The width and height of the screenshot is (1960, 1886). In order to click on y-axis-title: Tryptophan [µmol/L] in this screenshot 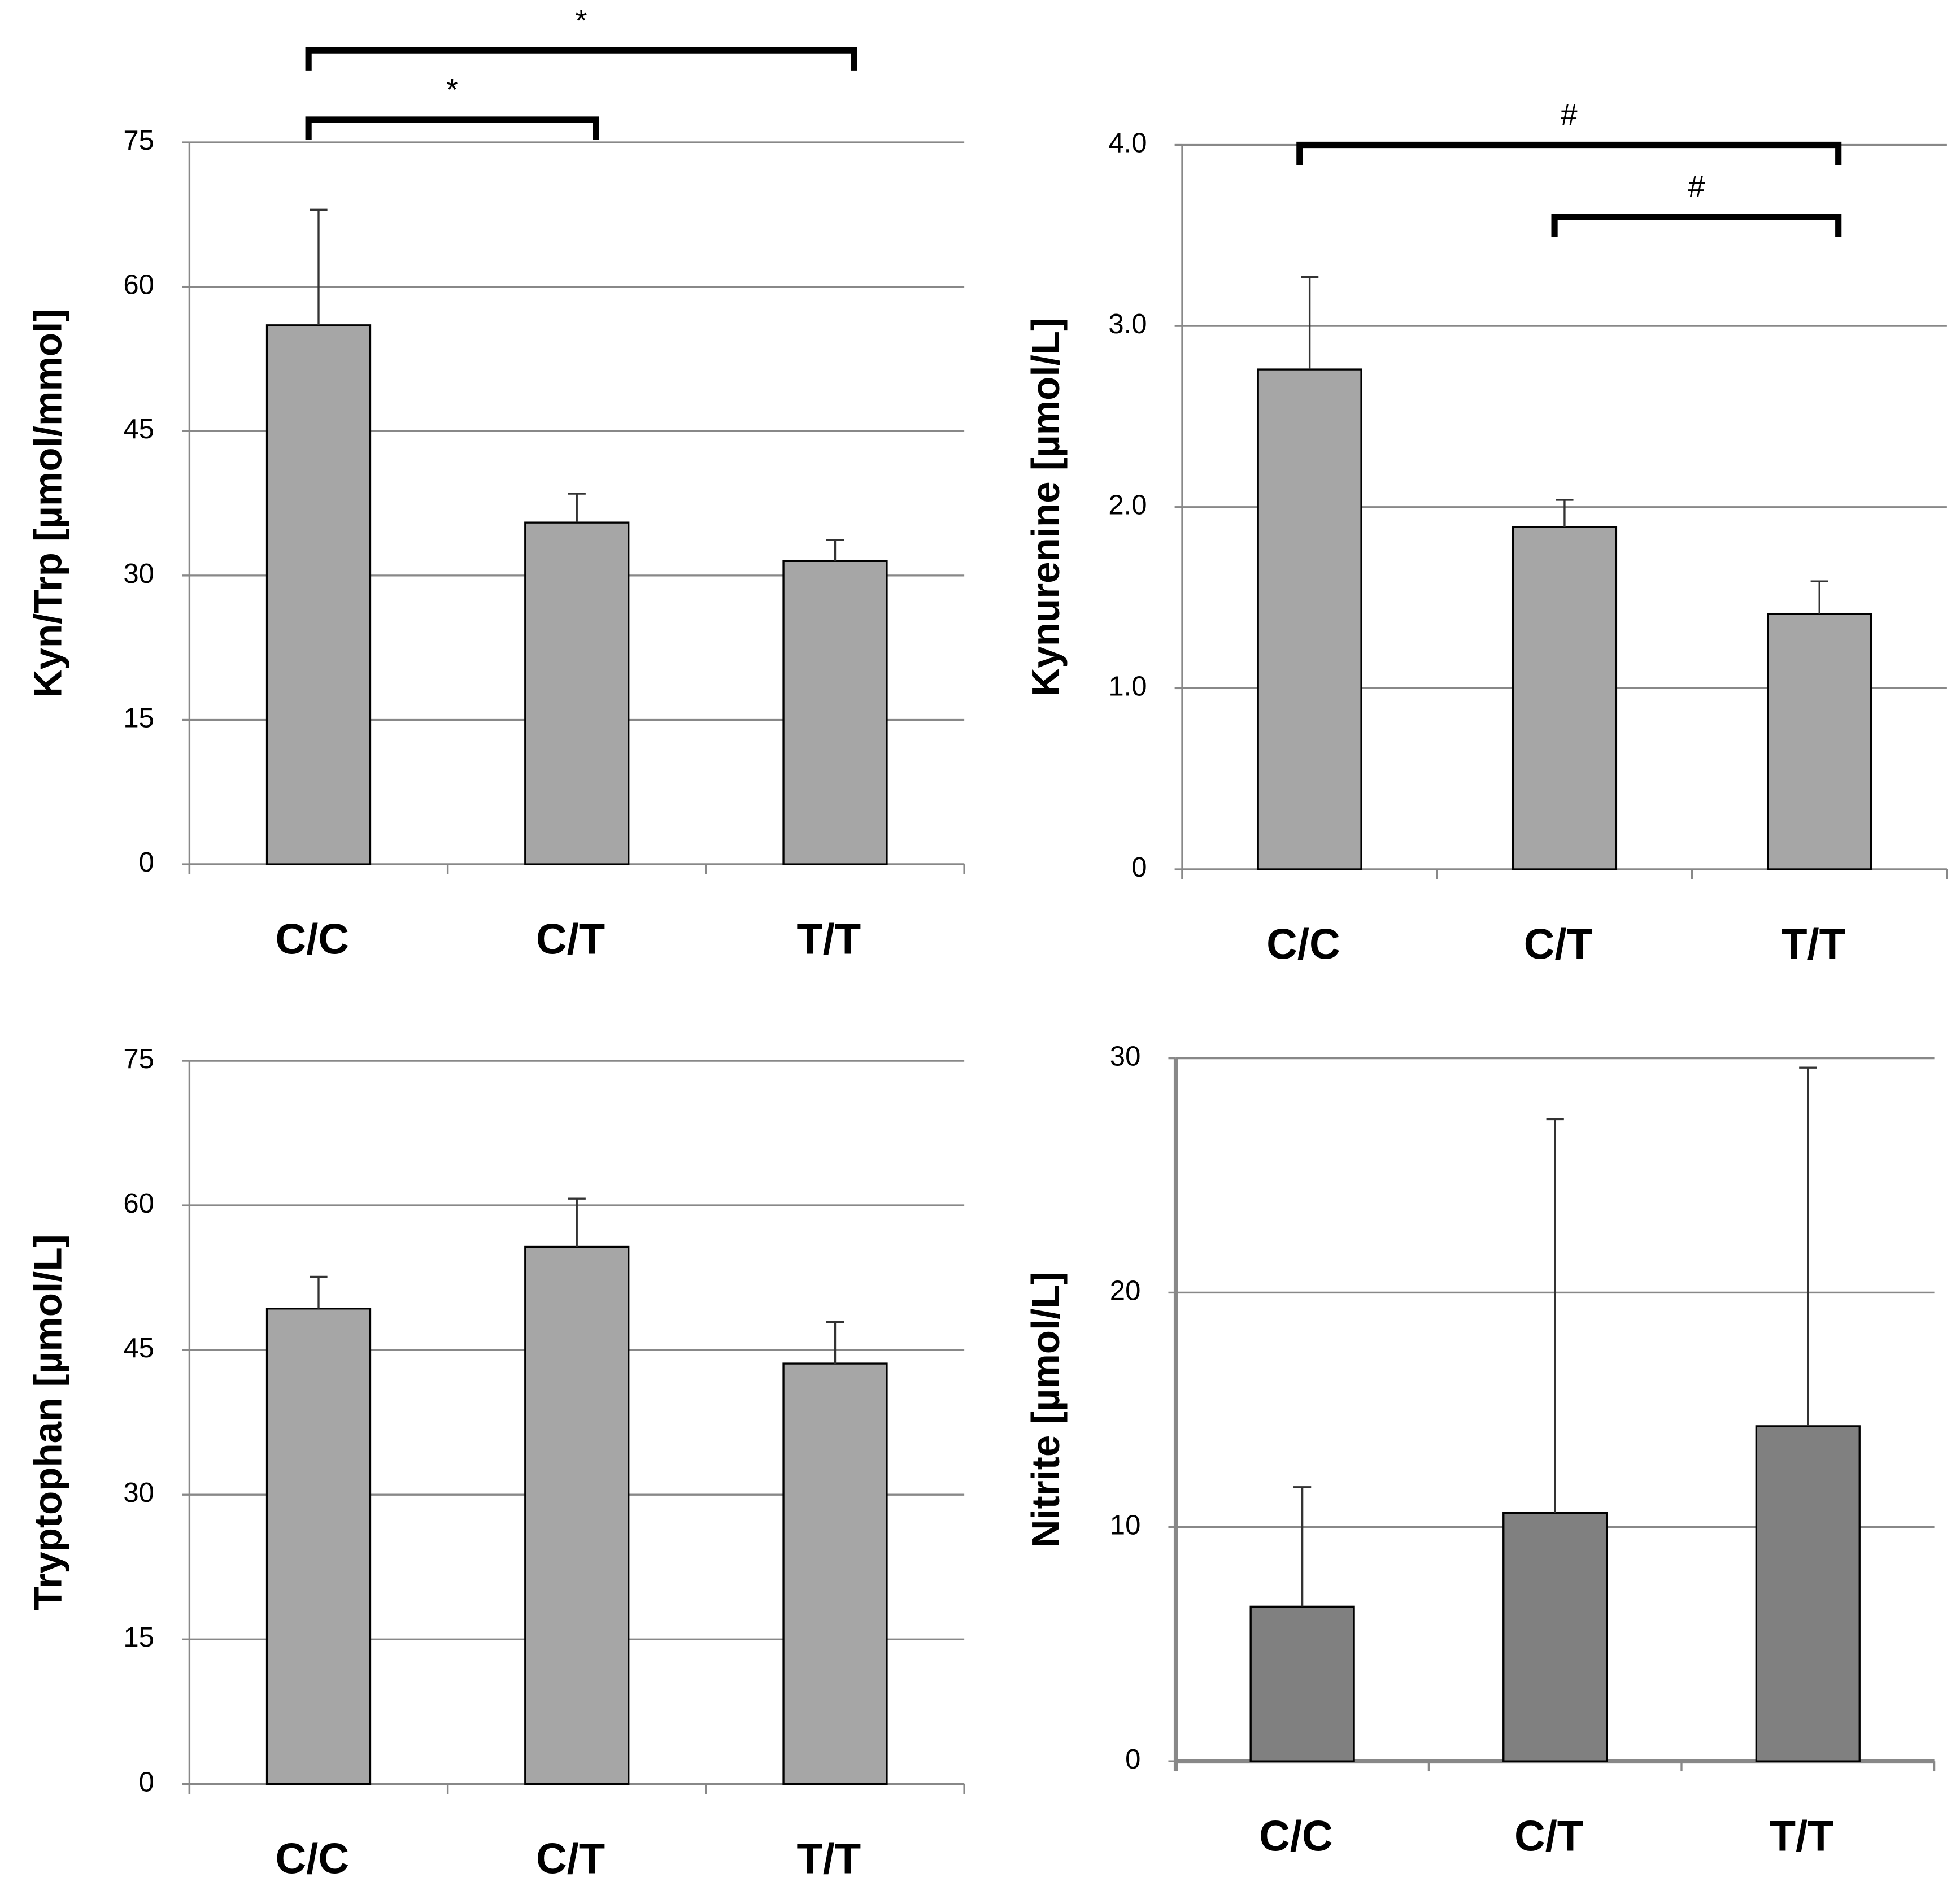, I will do `click(47, 1422)`.